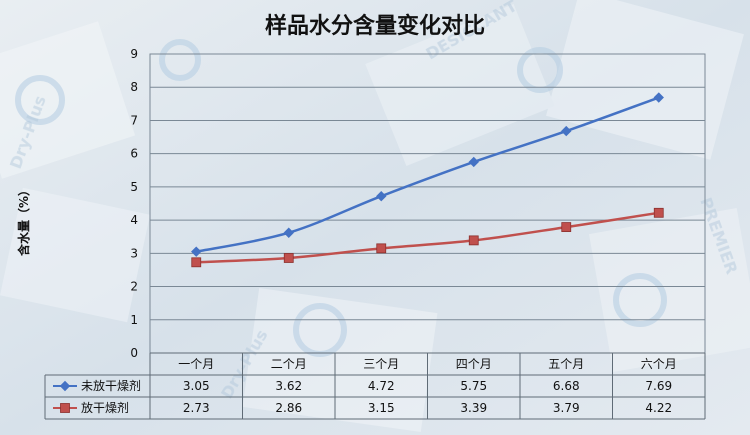 Image resolution: width=750 pixels, height=435 pixels. I want to click on x-category-label: 一个月, so click(196, 364).